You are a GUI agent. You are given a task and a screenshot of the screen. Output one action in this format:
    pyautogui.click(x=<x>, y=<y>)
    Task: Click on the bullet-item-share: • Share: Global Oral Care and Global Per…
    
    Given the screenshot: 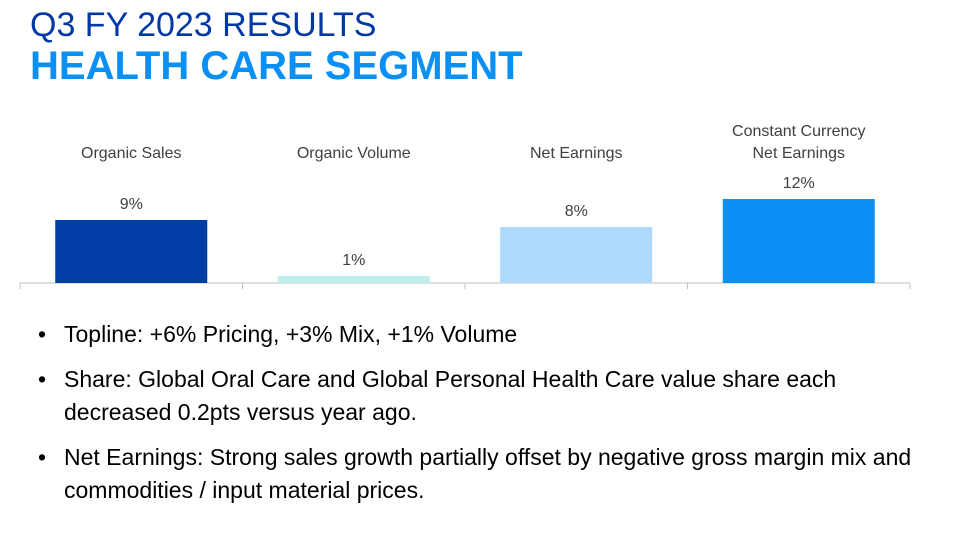 What is the action you would take?
    pyautogui.click(x=488, y=396)
    